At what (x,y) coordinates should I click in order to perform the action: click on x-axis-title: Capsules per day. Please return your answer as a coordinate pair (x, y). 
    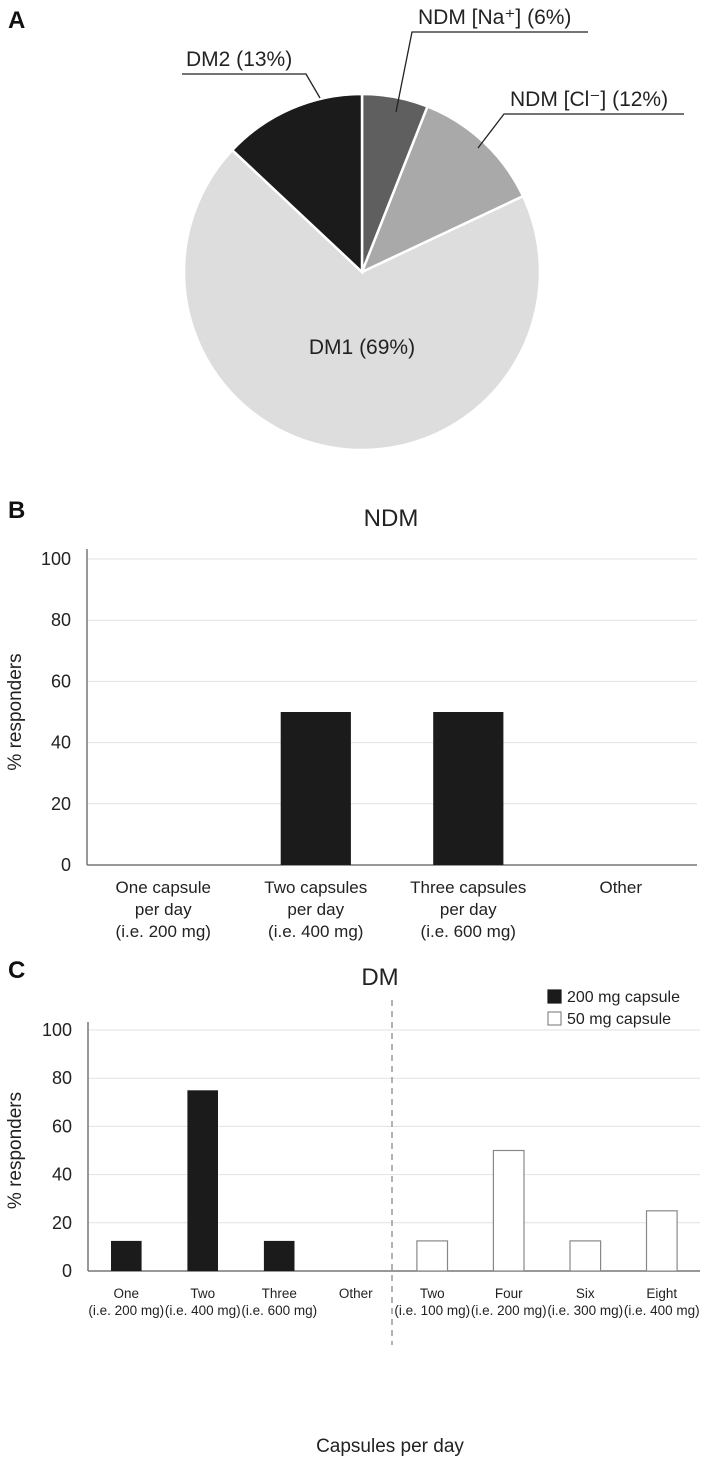
    Looking at the image, I should click on (390, 1446).